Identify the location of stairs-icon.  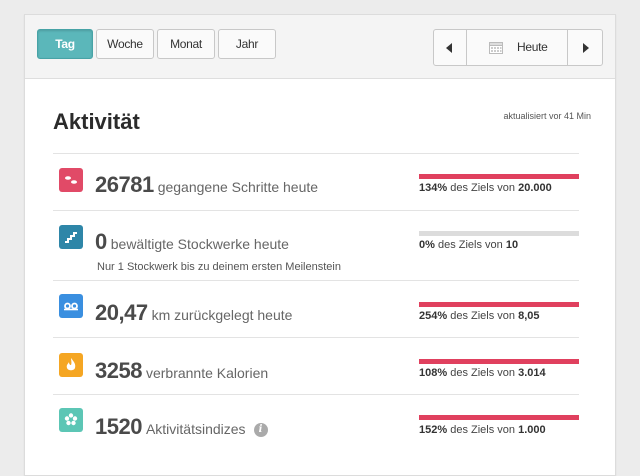
(71, 237).